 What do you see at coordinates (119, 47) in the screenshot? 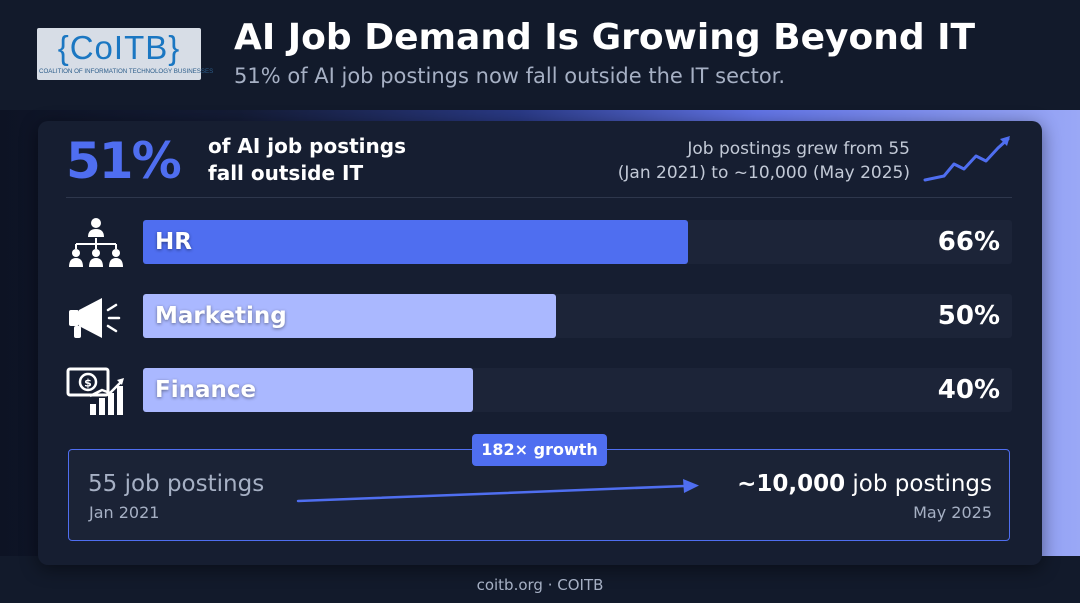
I see `logo-wordmark: {CoITB}` at bounding box center [119, 47].